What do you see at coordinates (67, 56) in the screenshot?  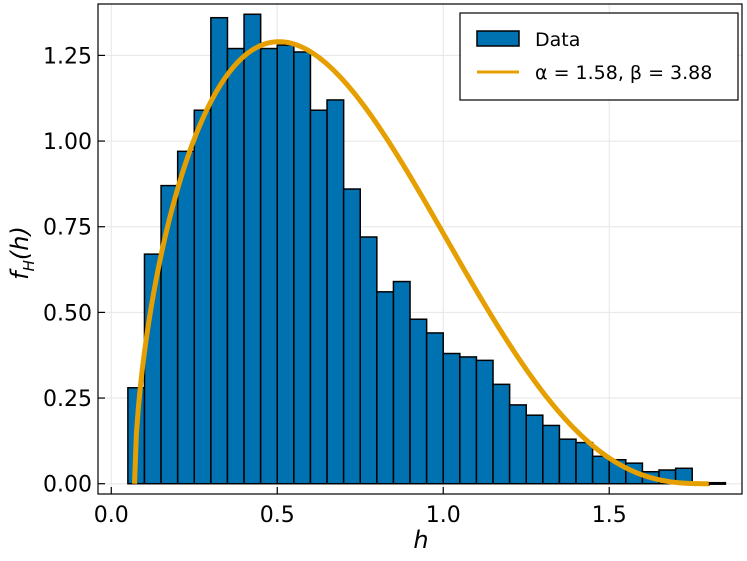 I see `y-tick-label: 1.25` at bounding box center [67, 56].